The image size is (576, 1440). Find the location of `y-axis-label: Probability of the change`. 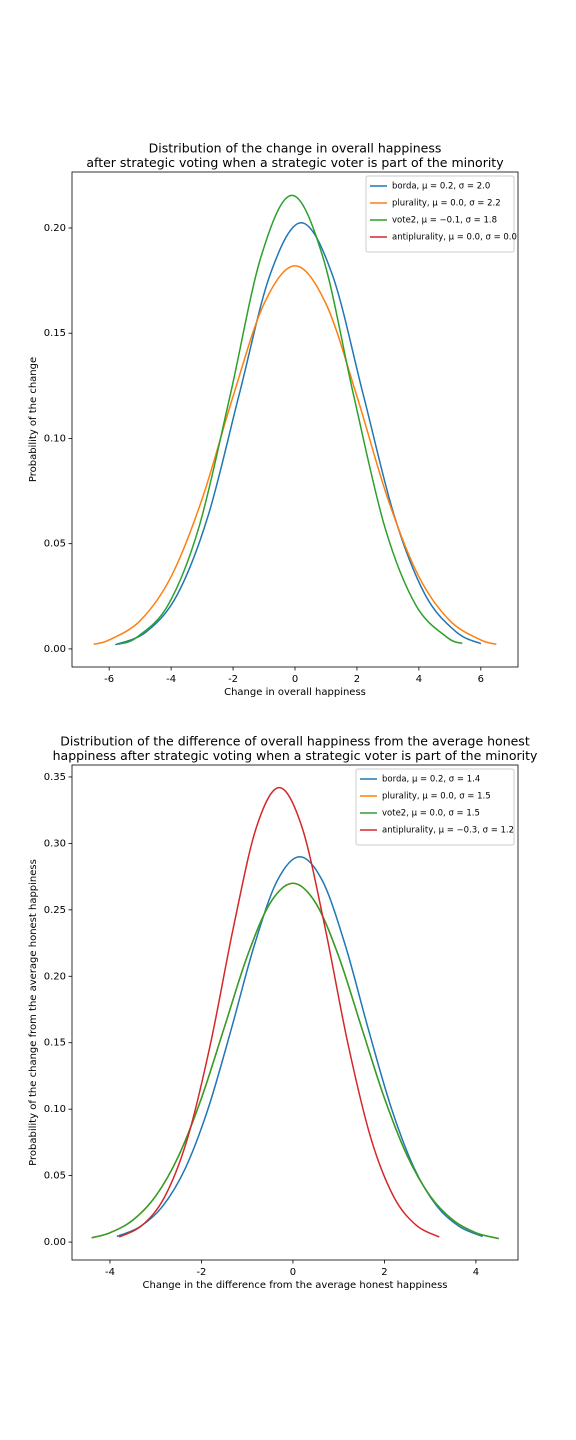

y-axis-label: Probability of the change is located at coordinates (33, 419).